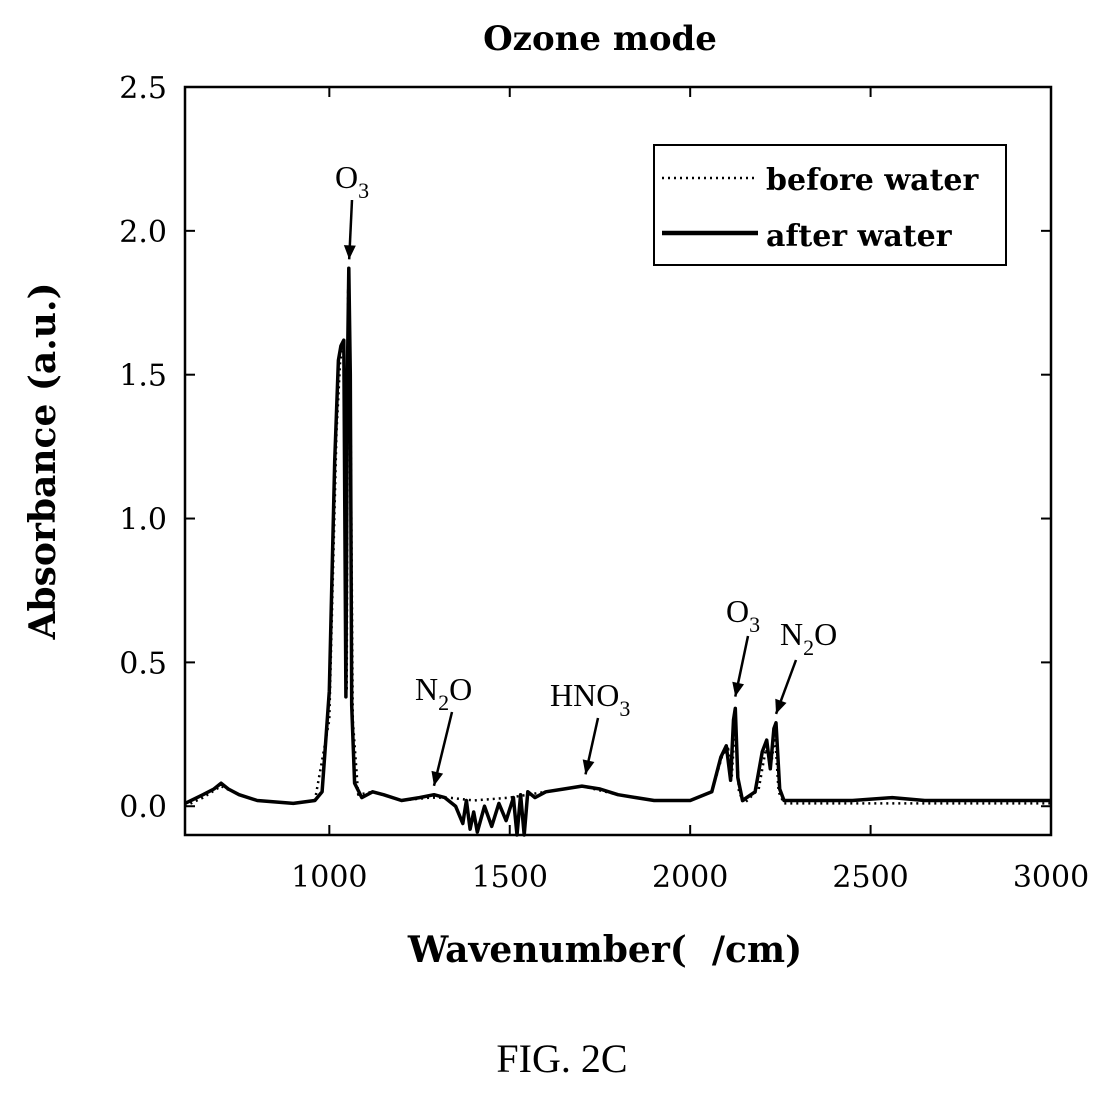  I want to click on peak-label: HNO3, so click(590, 699).